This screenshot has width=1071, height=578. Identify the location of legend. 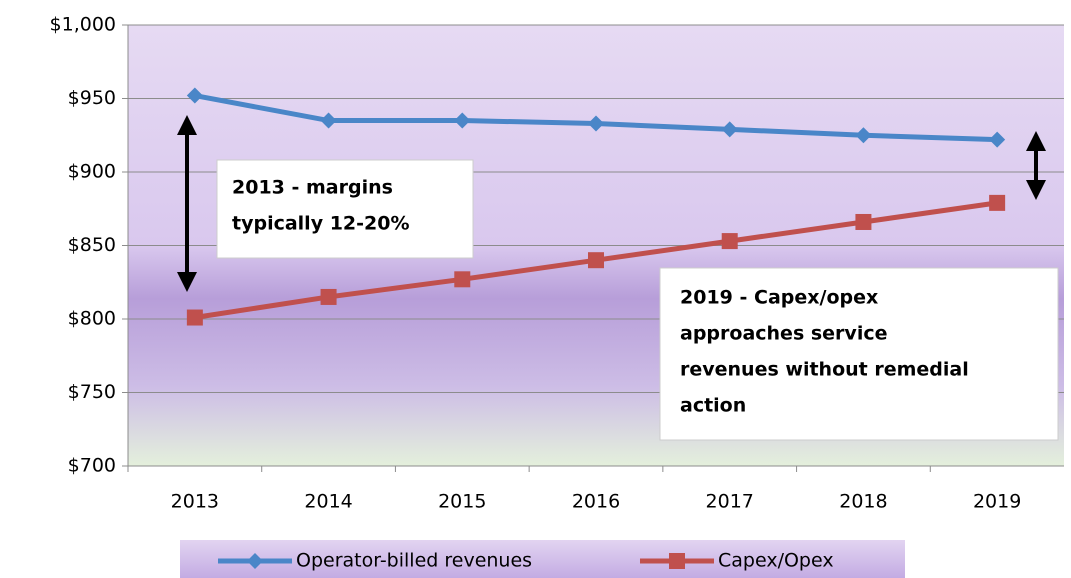
(542, 559).